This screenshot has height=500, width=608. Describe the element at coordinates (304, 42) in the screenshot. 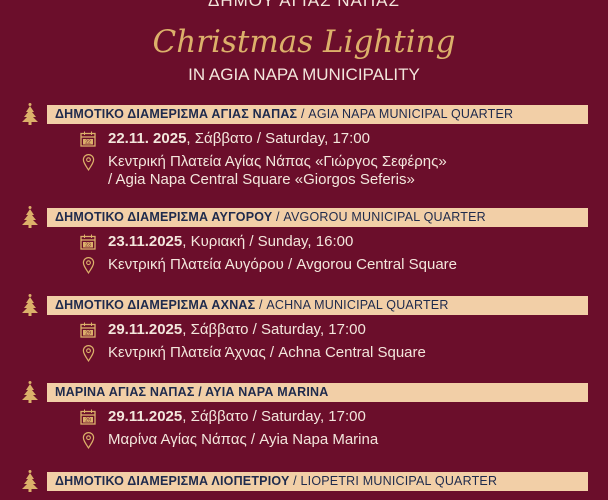

I see `script-title: Christmas Lighting` at that location.